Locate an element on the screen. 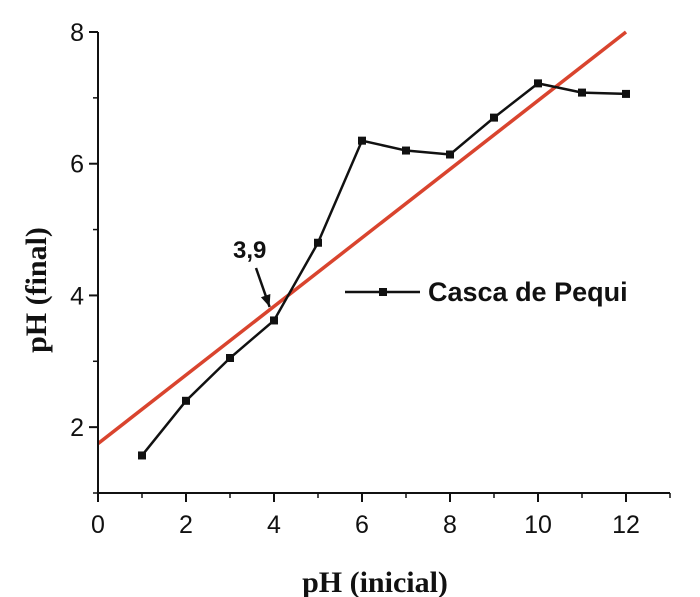 This screenshot has width=700, height=597. y-tick-label: 2 is located at coordinates (77, 428).